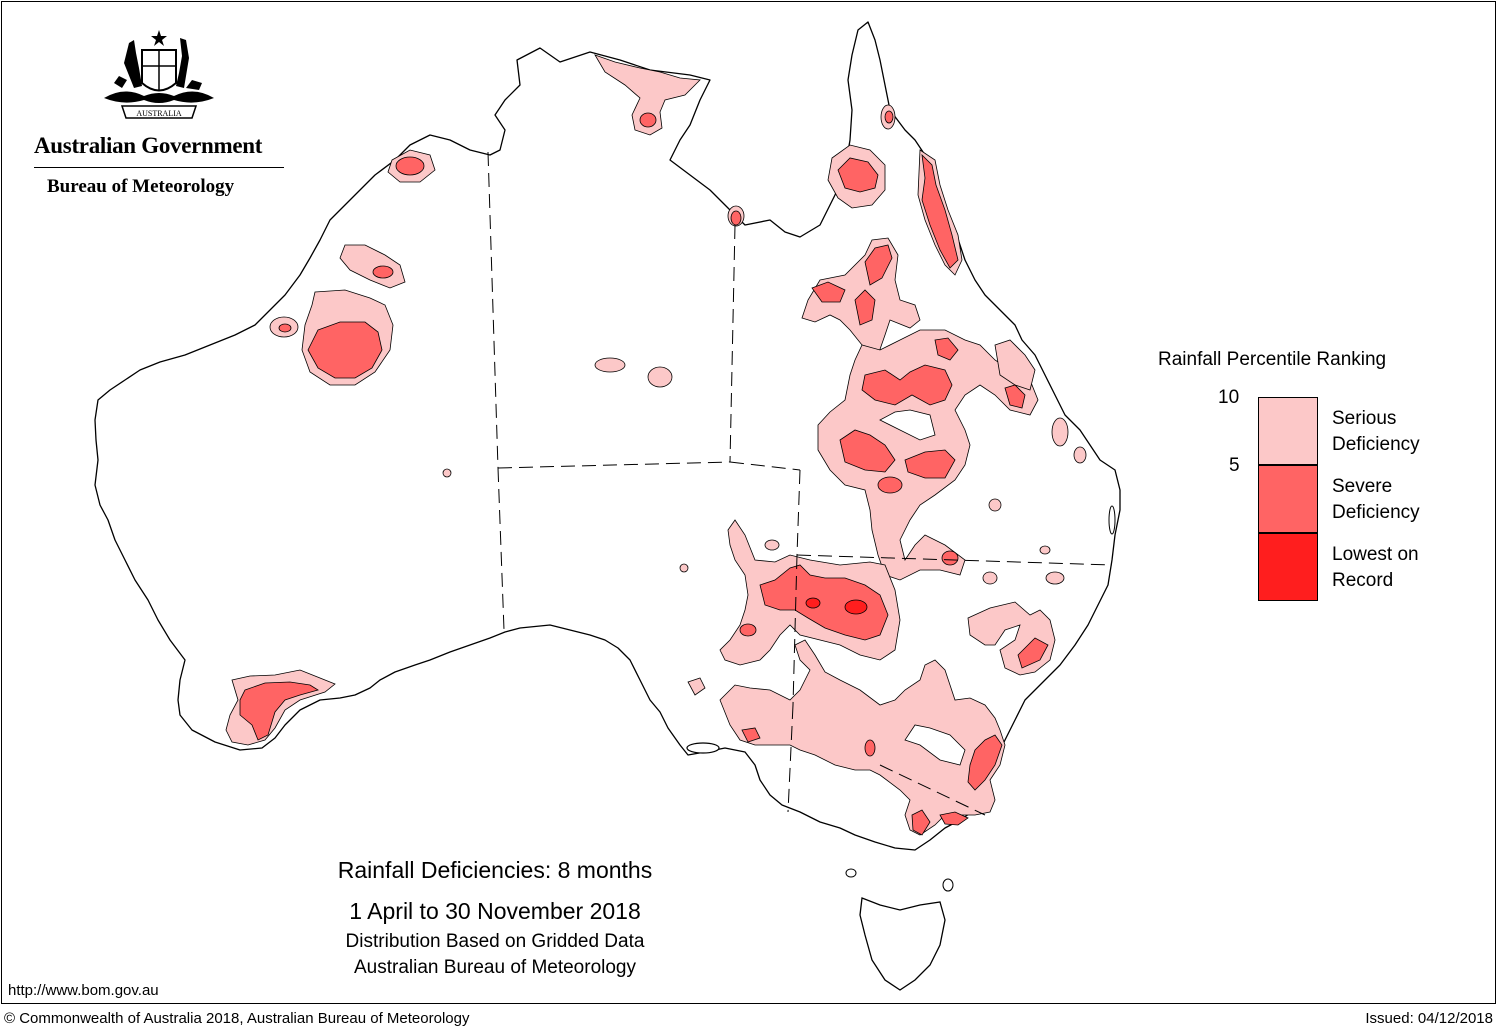 Image resolution: width=1499 pixels, height=1029 pixels. Describe the element at coordinates (83, 990) in the screenshot. I see `bom-url-link: http://www.bom.gov.au` at that location.